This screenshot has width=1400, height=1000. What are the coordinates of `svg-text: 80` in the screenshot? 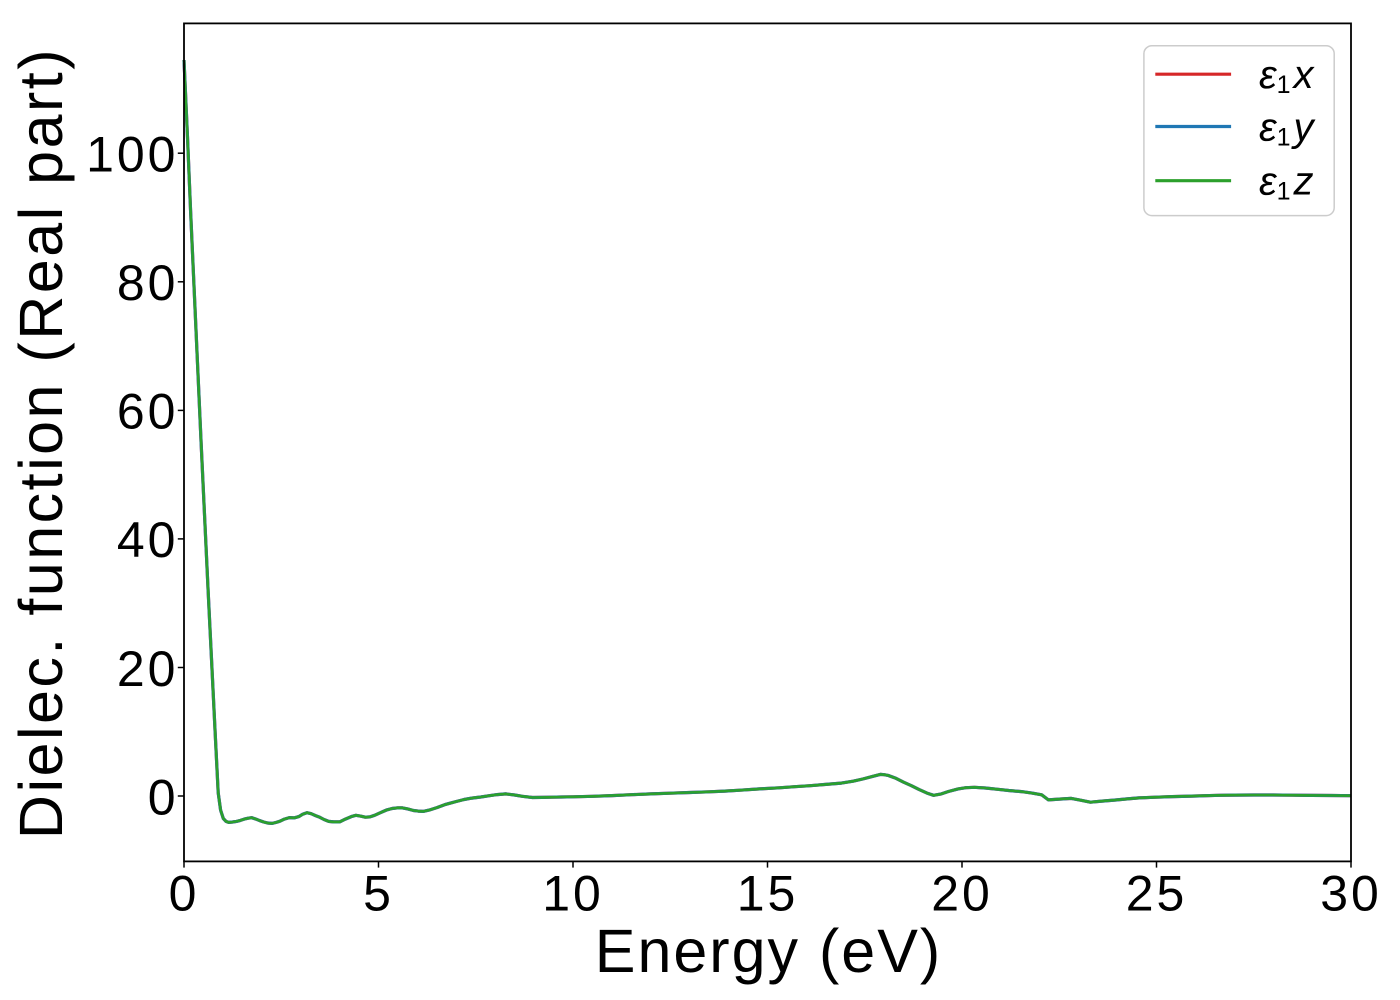 It's located at (148, 283).